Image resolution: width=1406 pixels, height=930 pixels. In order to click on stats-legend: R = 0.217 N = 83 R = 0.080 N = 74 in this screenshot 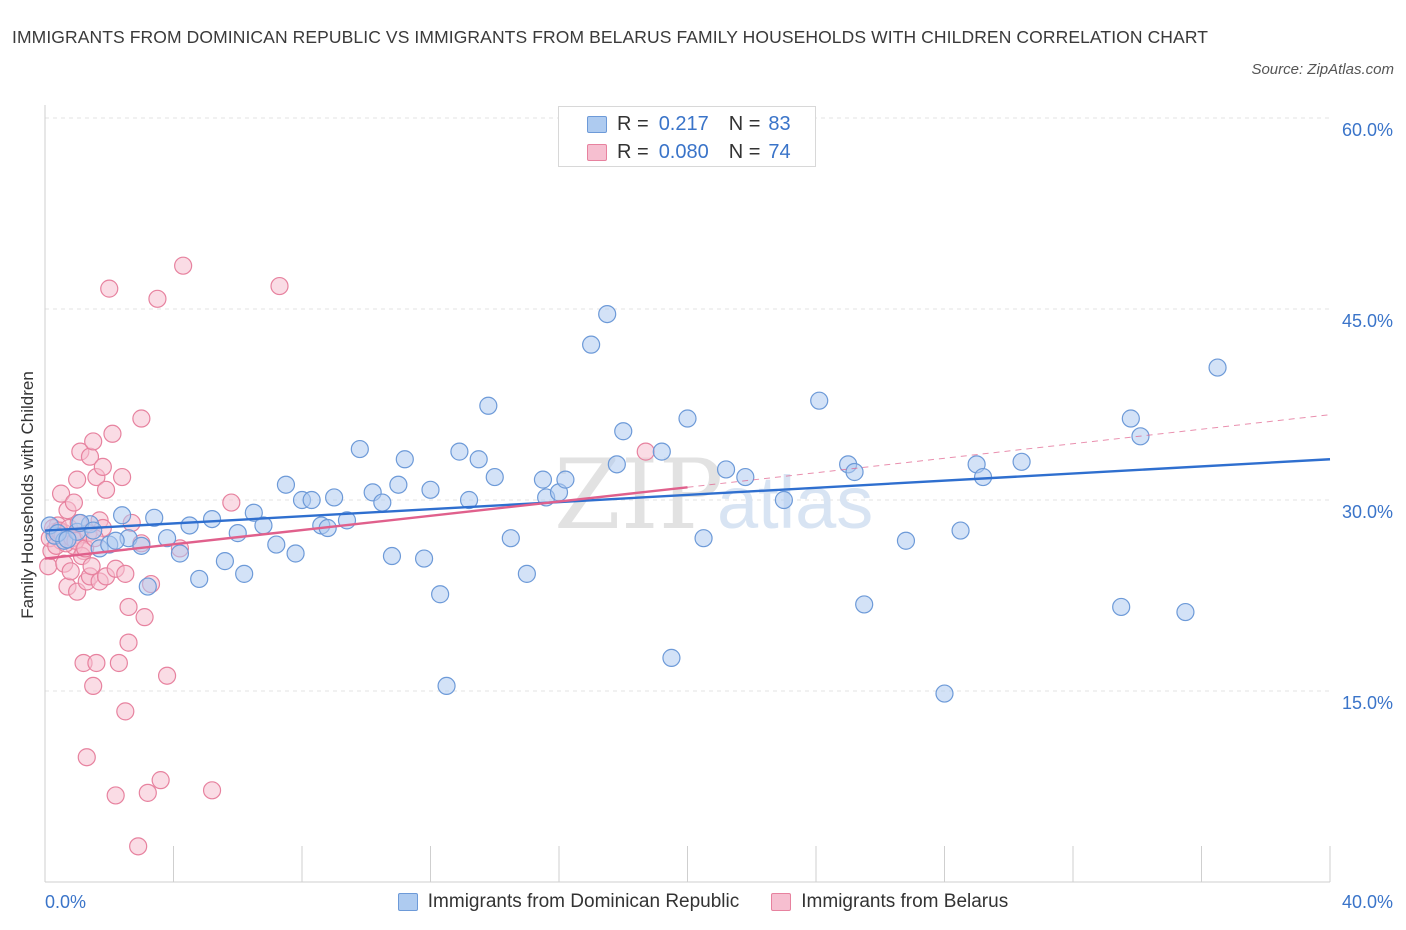, I will do `click(687, 136)`.